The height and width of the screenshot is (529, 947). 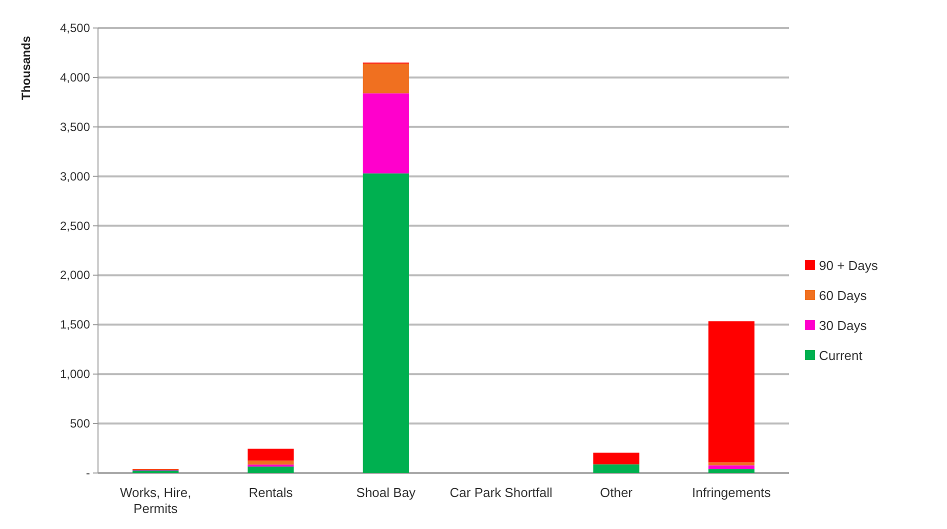 I want to click on y-tick-label: 2,000, so click(x=75, y=275).